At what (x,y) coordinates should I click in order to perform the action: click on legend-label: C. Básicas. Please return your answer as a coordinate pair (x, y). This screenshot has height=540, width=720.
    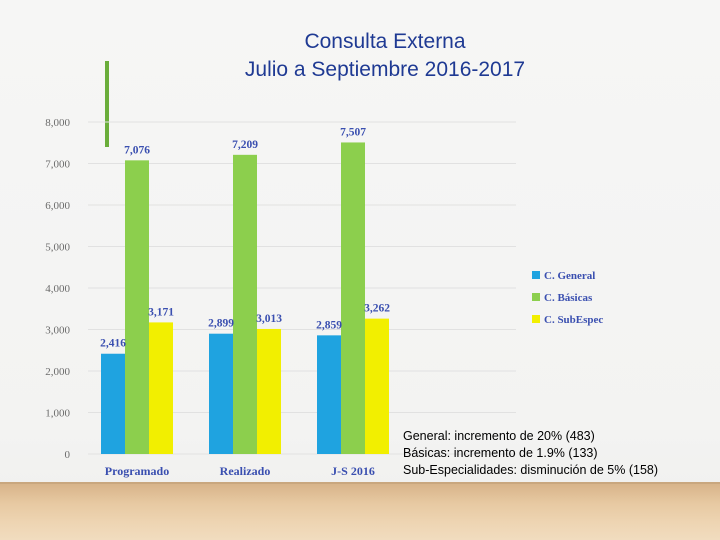
    Looking at the image, I should click on (568, 298).